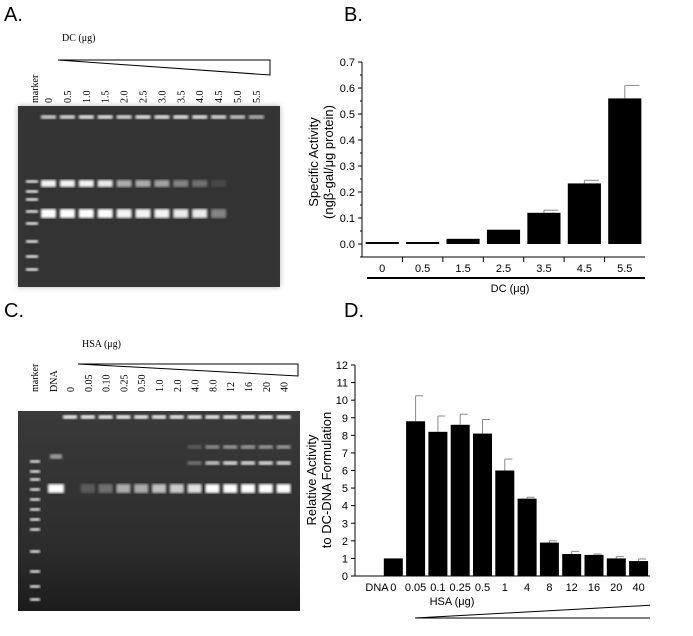 The width and height of the screenshot is (693, 636). I want to click on chart-d-x-axis: DNA 0 0.05 0.1 0.25 0.5 1 4 8 12 16 20 40, so click(502, 584).